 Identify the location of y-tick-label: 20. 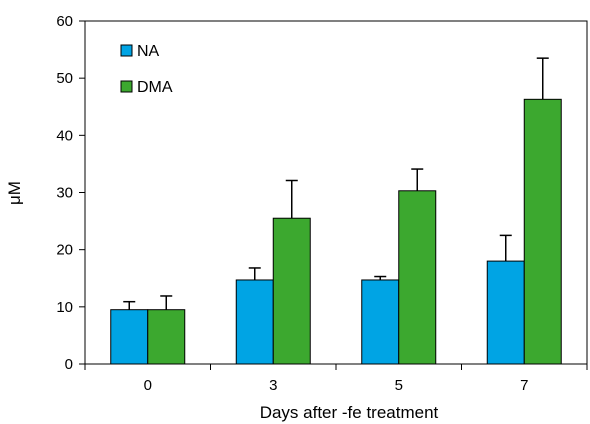
(64, 250).